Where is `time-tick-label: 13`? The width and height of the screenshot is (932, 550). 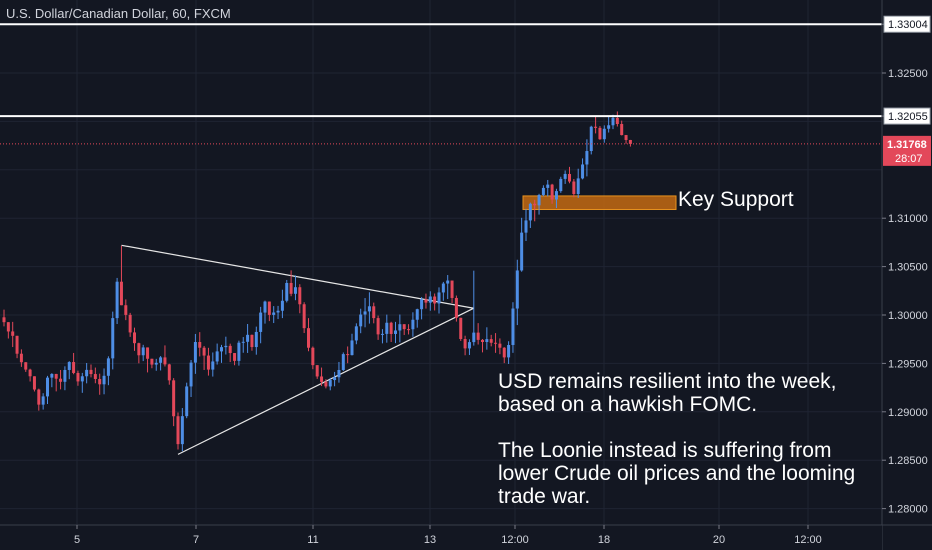 time-tick-label: 13 is located at coordinates (430, 540).